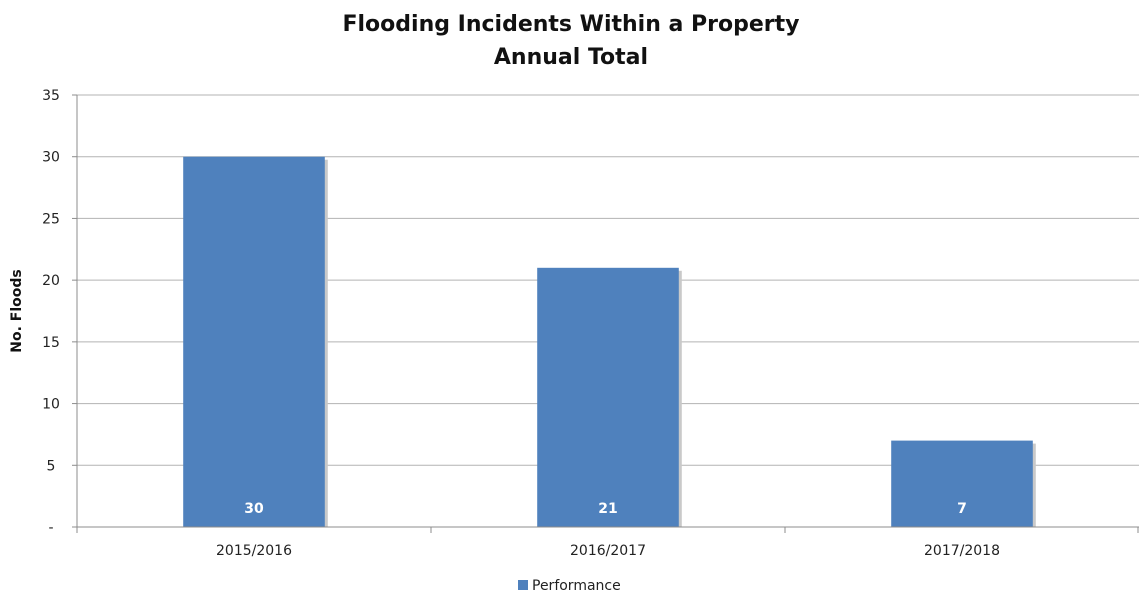  What do you see at coordinates (51, 158) in the screenshot?
I see `y-tick-label: 30` at bounding box center [51, 158].